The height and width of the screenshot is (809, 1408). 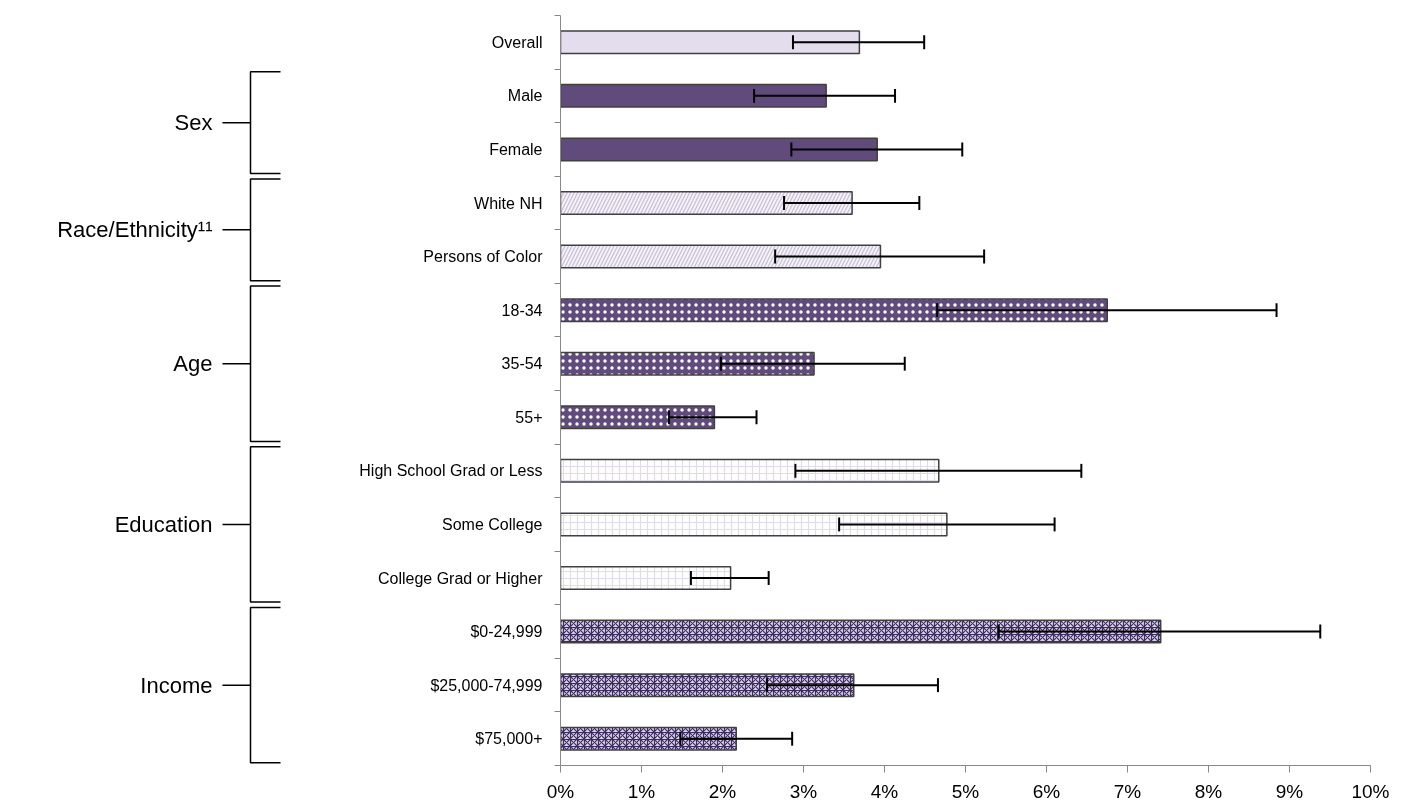 I want to click on x-tick-label: 2%, so click(x=722, y=791).